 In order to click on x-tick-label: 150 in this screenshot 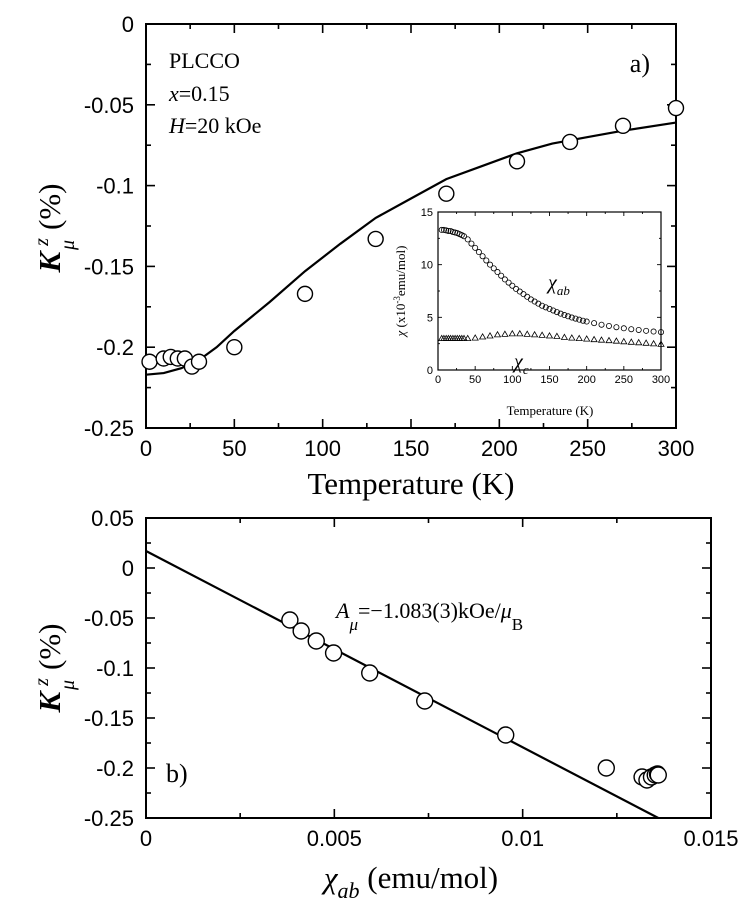, I will do `click(411, 448)`.